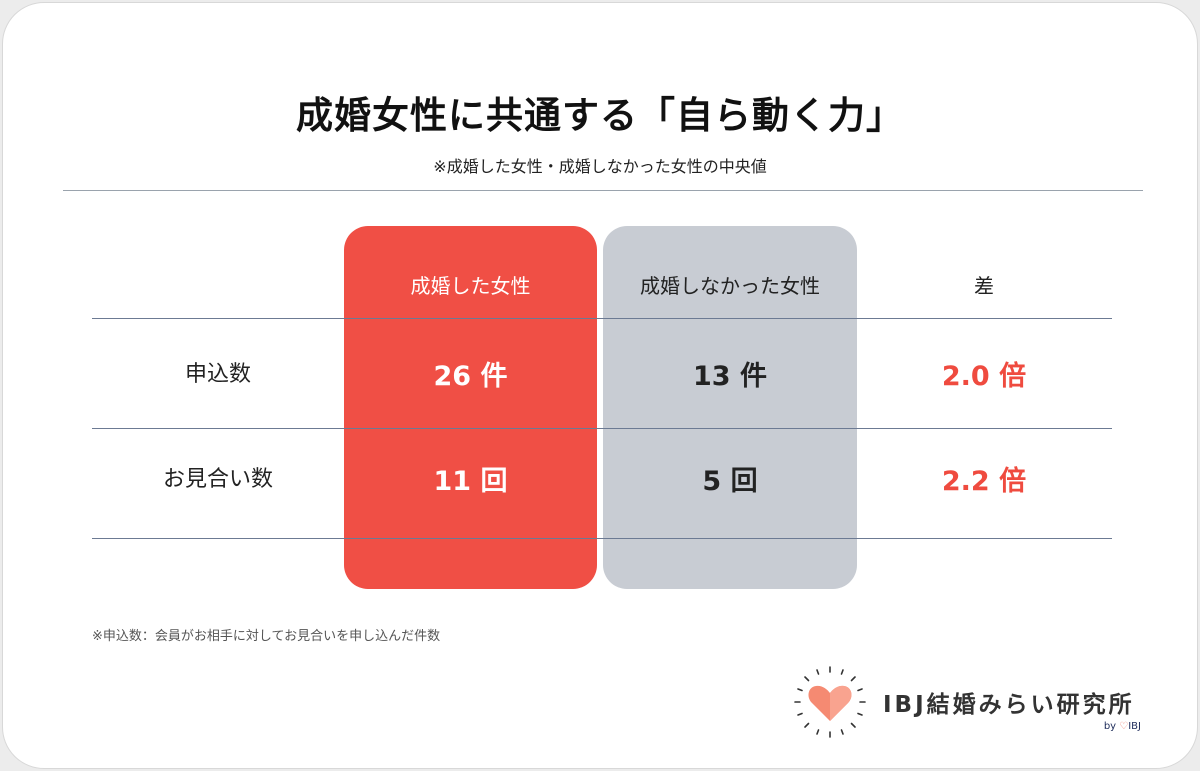 The height and width of the screenshot is (771, 1200). Describe the element at coordinates (730, 481) in the screenshot. I see `cell-meetings-unmarried: 5 回` at that location.